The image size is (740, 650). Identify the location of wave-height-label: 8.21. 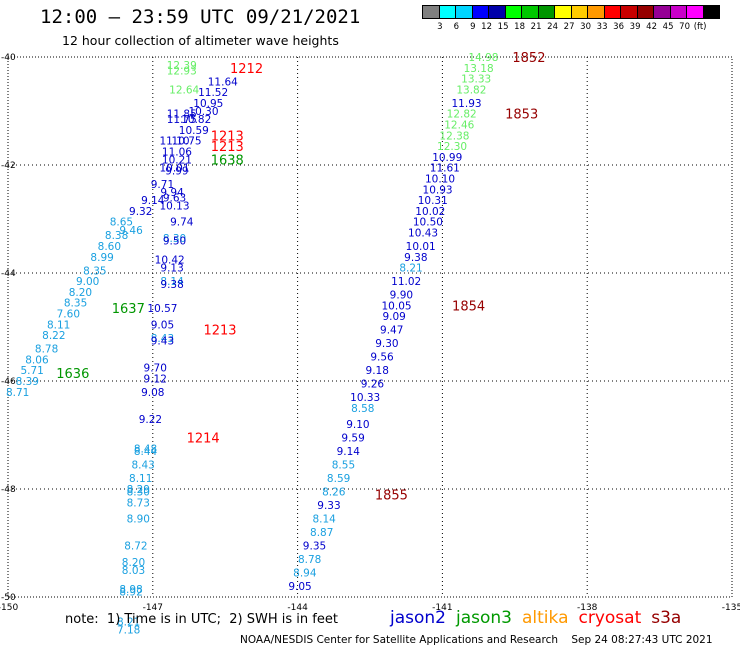
(410, 269).